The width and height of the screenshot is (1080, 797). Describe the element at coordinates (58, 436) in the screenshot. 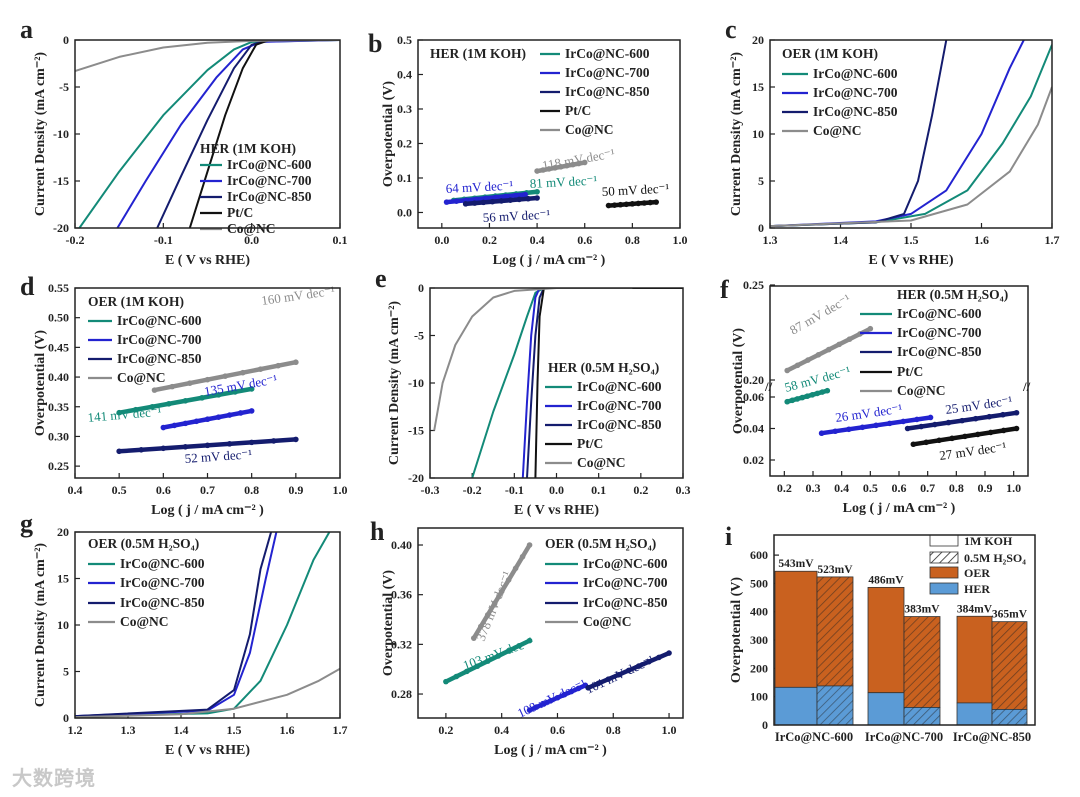

I see `y-tick-label: 0.30` at that location.